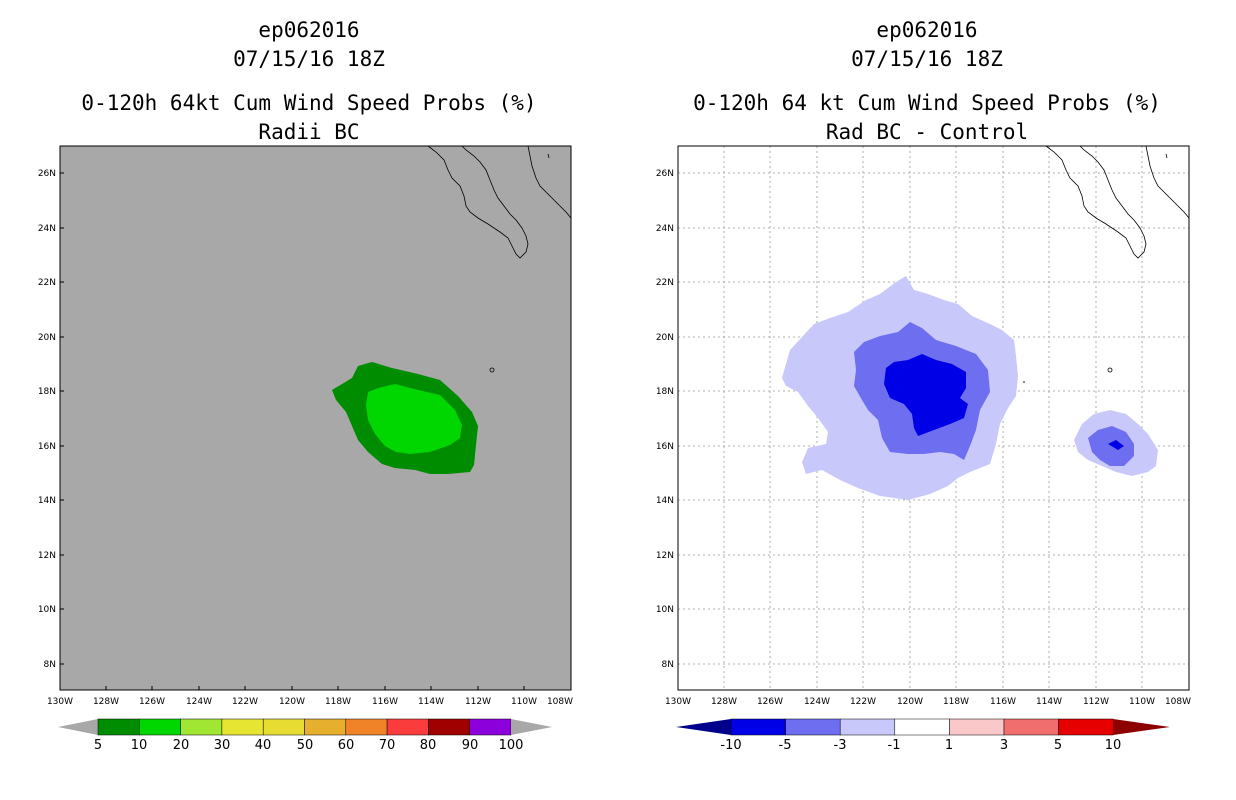  Describe the element at coordinates (730, 745) in the screenshot. I see `colorbar-label: -10` at that location.